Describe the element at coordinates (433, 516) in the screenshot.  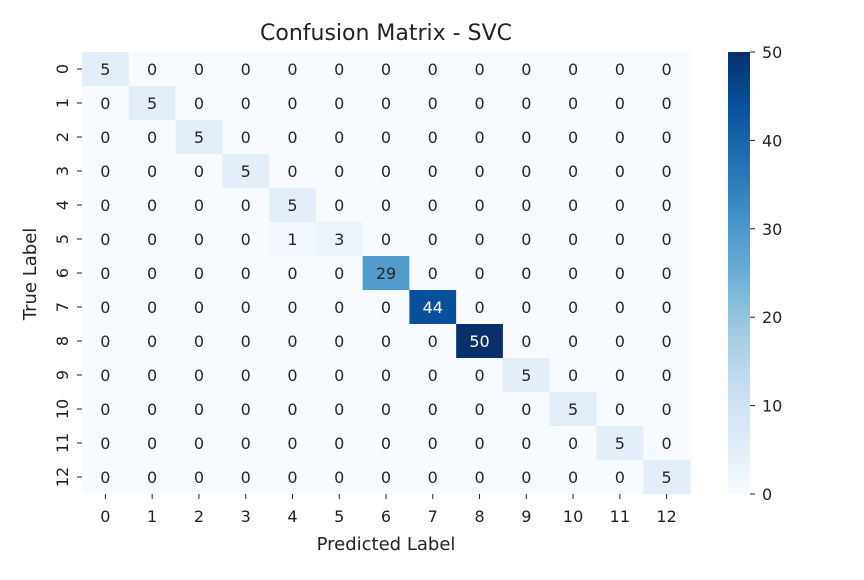
I see `x-tick-label: 7` at that location.